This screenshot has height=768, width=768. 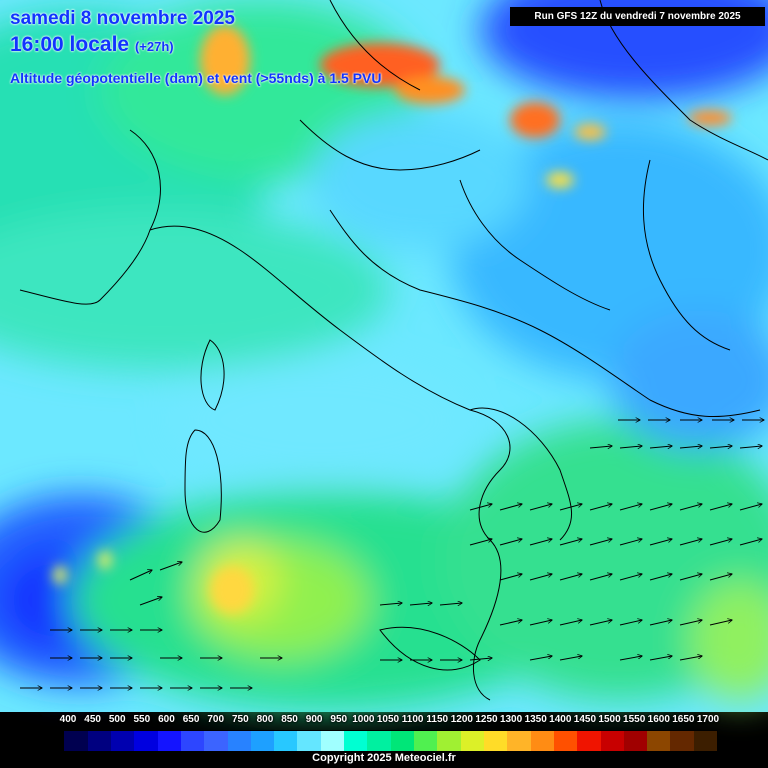 What do you see at coordinates (708, 719) in the screenshot?
I see `colorbar-label: 1700` at bounding box center [708, 719].